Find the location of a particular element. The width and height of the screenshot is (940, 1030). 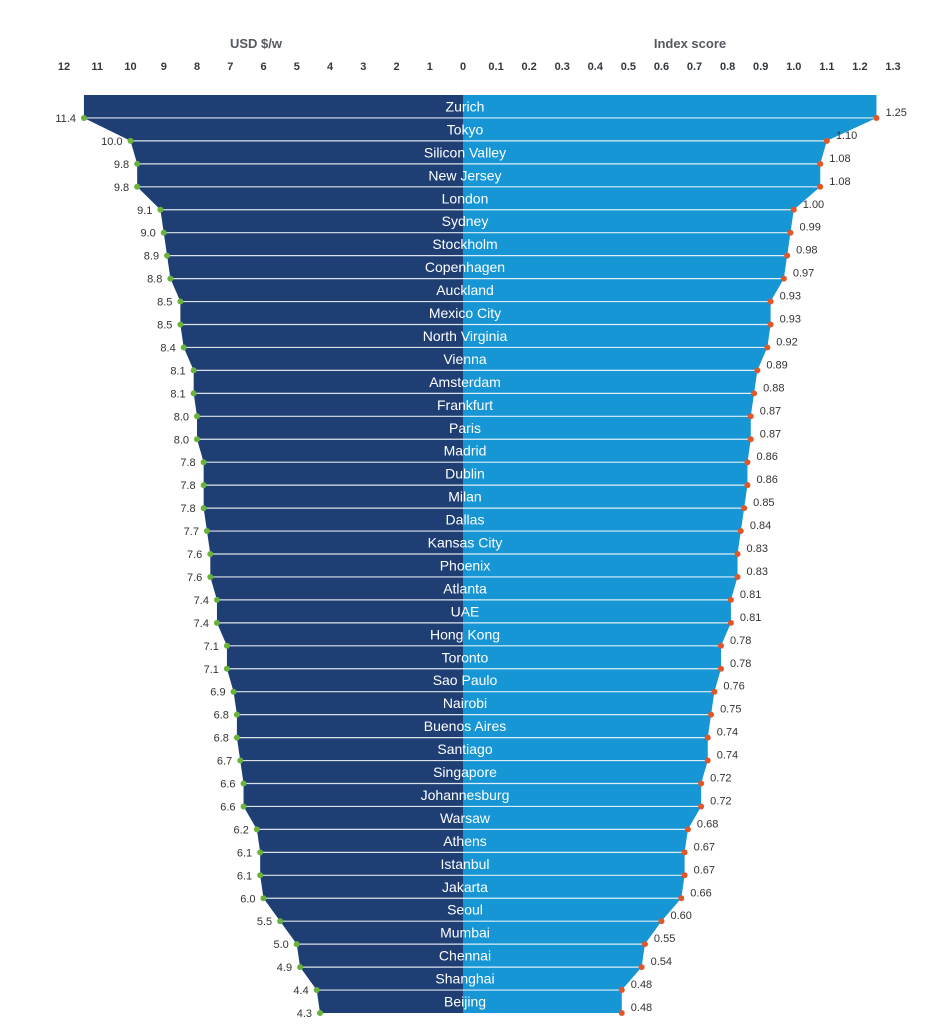

city-label: London is located at coordinates (465, 198).